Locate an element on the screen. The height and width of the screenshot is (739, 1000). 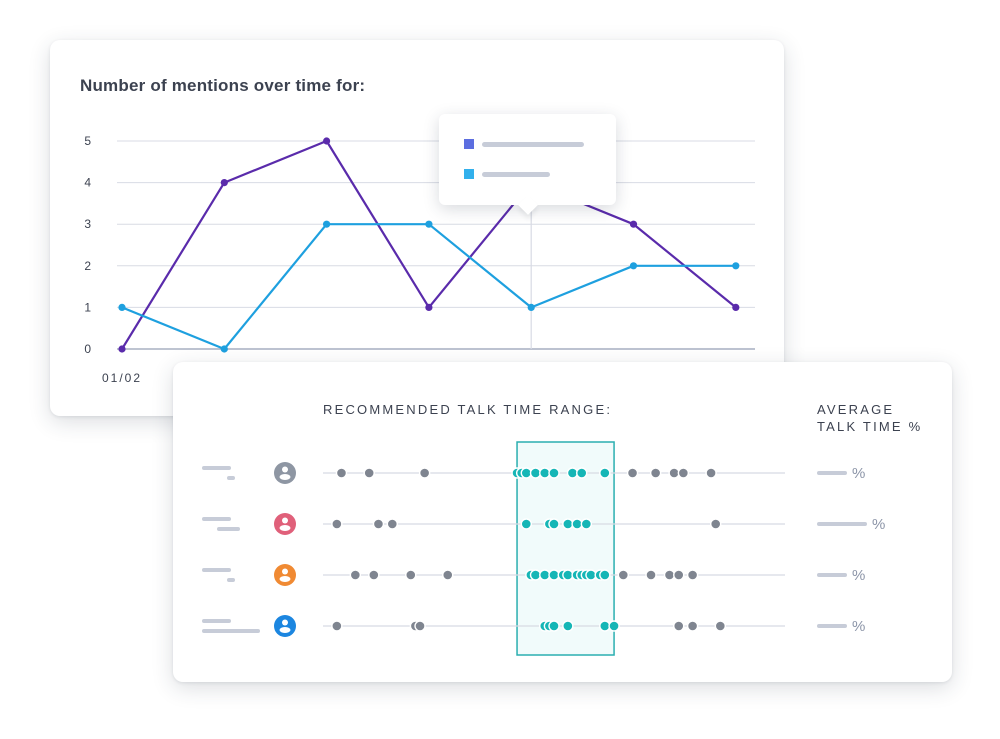
average-talk-time-title: AVERAGE TALK TIME % is located at coordinates (870, 418).